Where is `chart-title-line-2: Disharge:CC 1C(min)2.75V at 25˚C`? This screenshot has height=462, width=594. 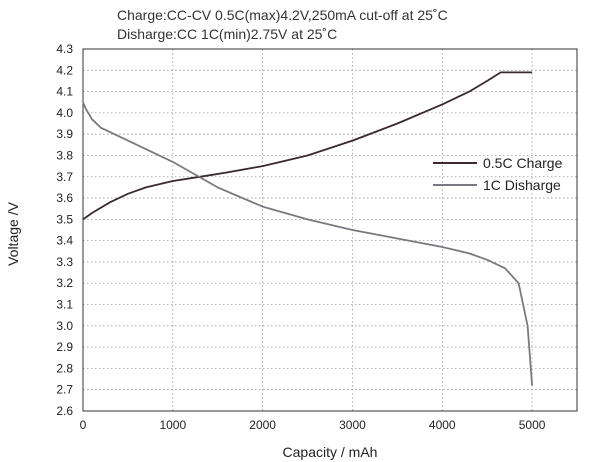 chart-title-line-2: Disharge:CC 1C(min)2.75V at 25˚C is located at coordinates (227, 34).